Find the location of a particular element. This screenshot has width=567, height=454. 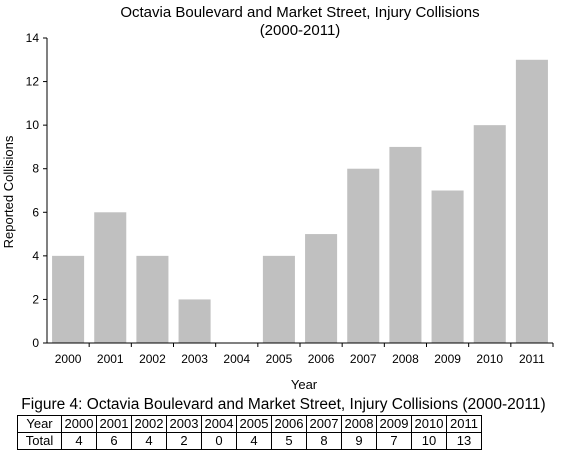

table-row-total: Total 4 6 4 2 0 4 5 8 9 7 10 13 is located at coordinates (249, 441).